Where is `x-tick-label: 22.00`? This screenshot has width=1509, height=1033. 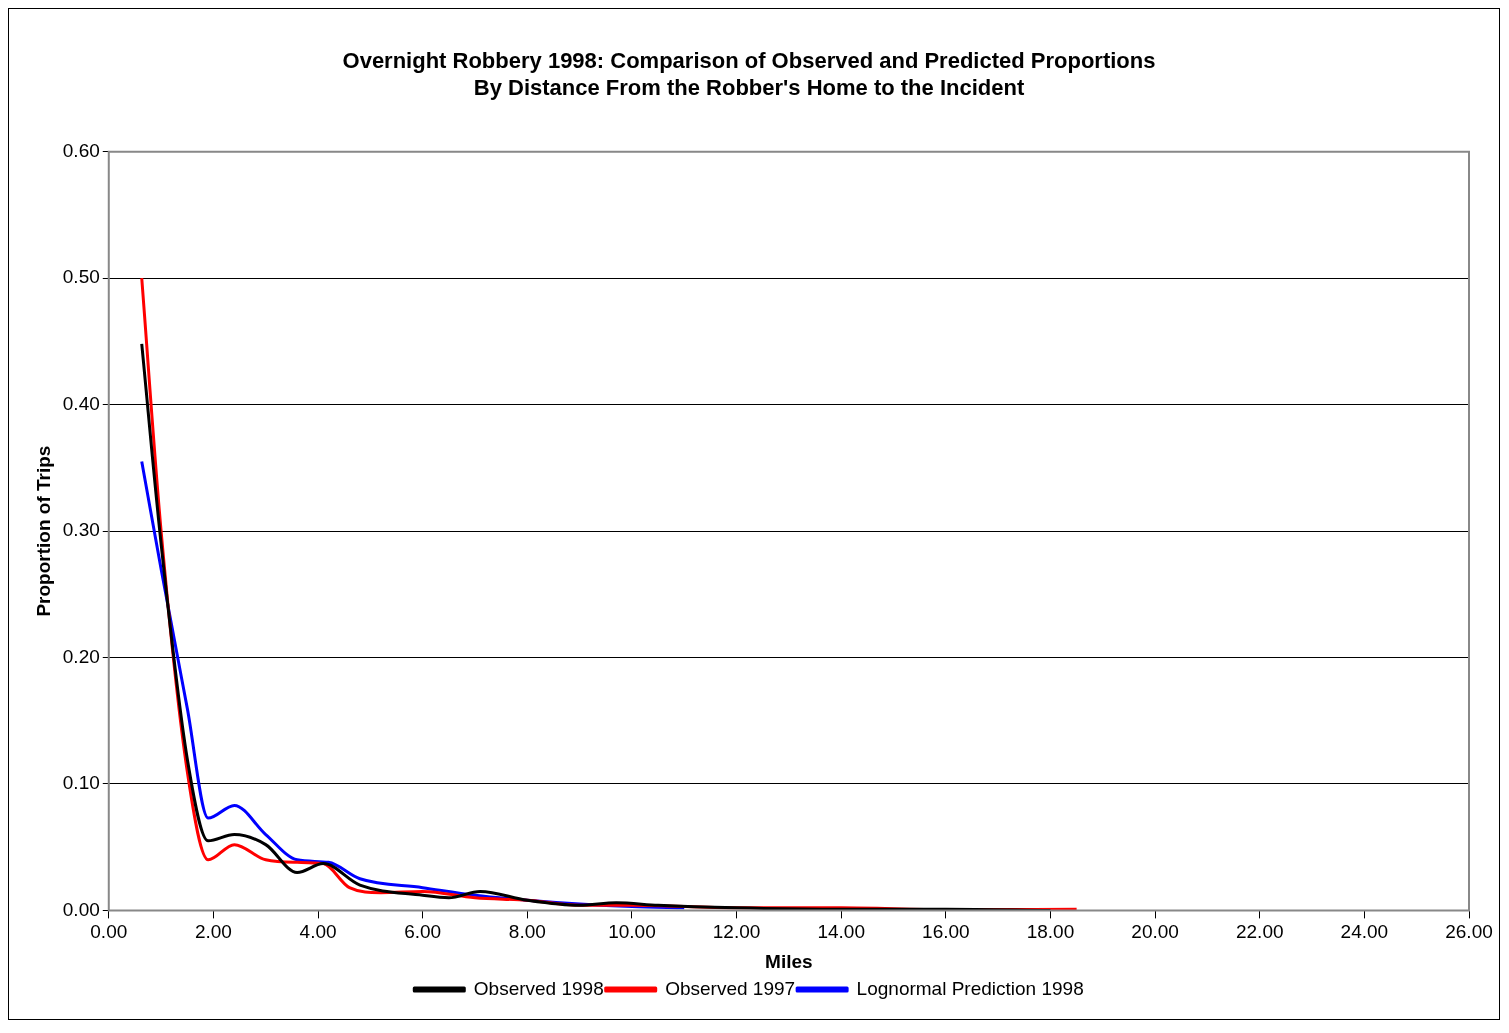 x-tick-label: 22.00 is located at coordinates (1259, 932).